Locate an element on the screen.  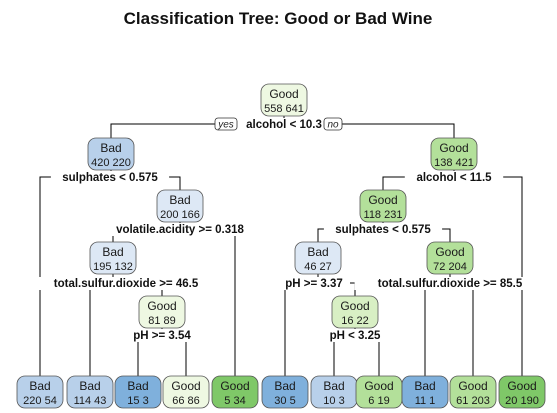
no-marker-box is located at coordinates (333, 124).